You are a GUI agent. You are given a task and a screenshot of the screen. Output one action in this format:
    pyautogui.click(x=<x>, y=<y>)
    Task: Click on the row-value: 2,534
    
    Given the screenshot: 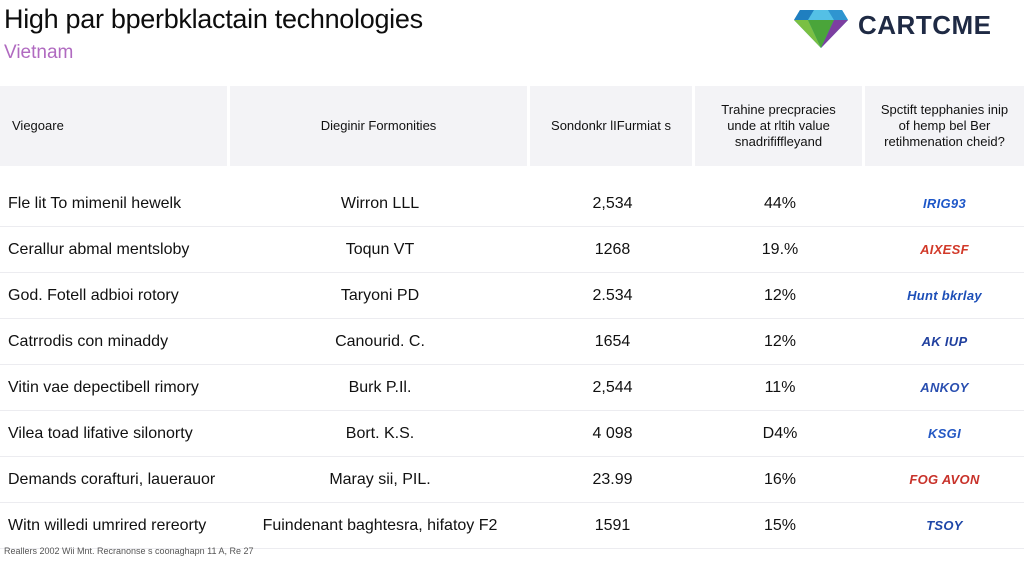 What is the action you would take?
    pyautogui.click(x=612, y=203)
    